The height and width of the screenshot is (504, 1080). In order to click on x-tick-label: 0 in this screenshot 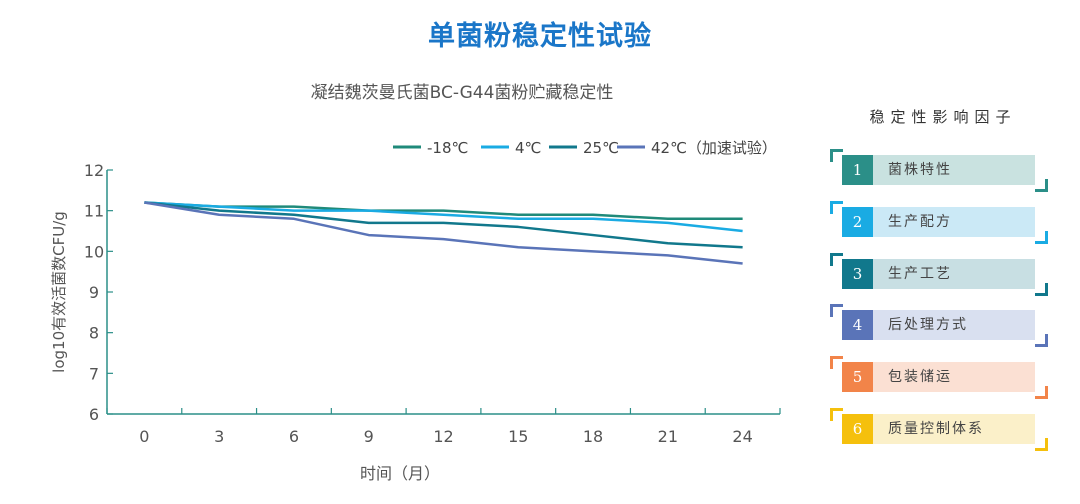, I will do `click(144, 436)`.